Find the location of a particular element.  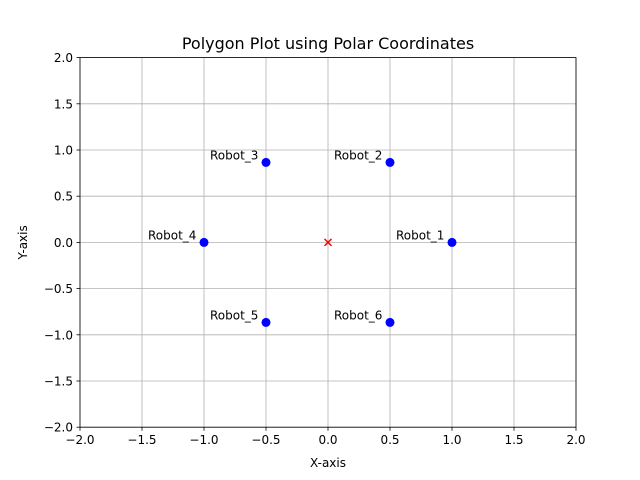

robot-label: Robot_2 is located at coordinates (358, 155).